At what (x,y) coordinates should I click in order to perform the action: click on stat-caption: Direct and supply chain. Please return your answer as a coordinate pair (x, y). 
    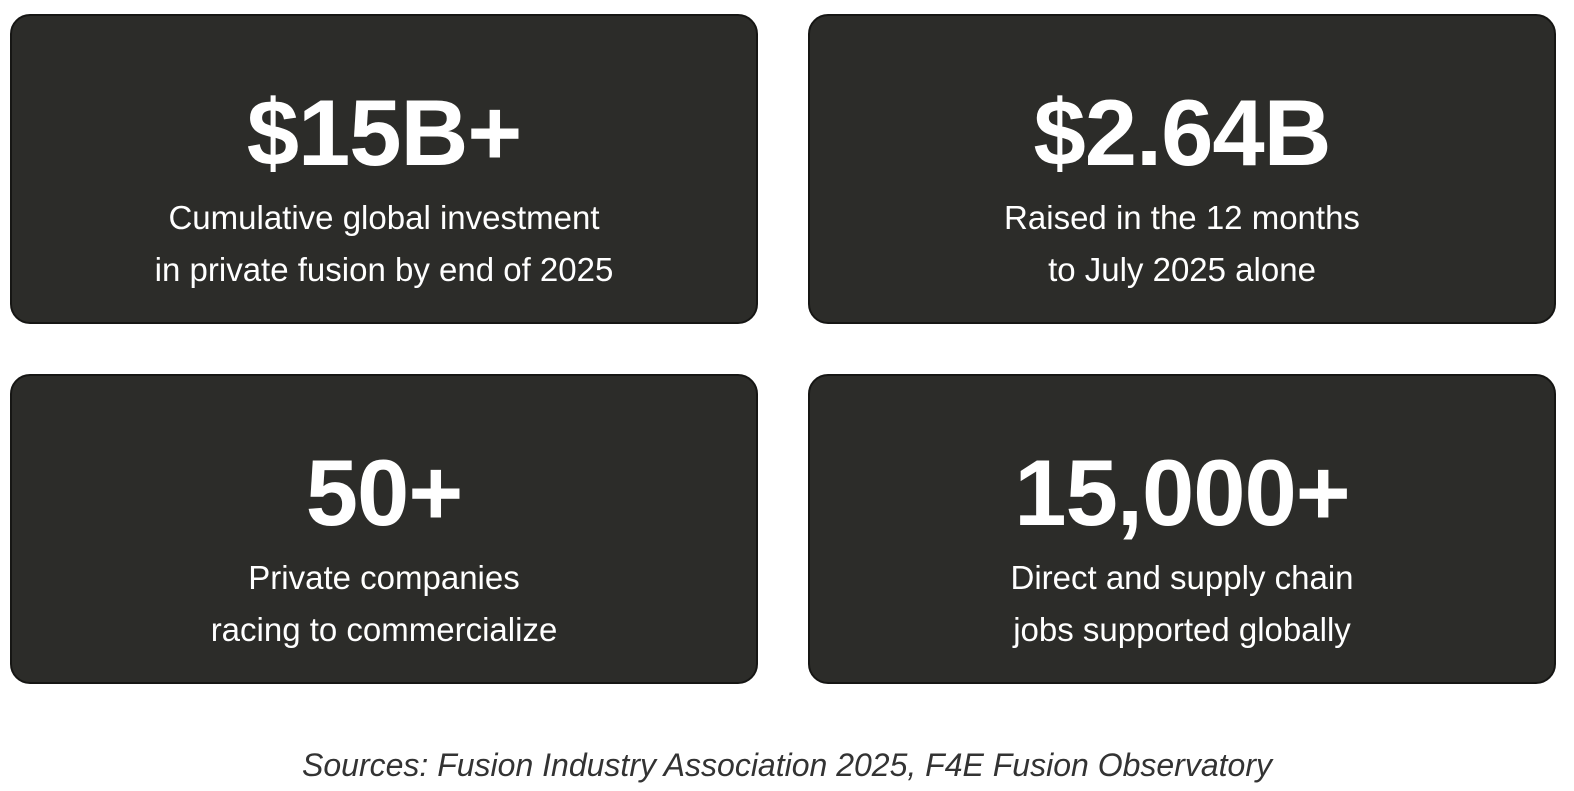
    Looking at the image, I should click on (1182, 577).